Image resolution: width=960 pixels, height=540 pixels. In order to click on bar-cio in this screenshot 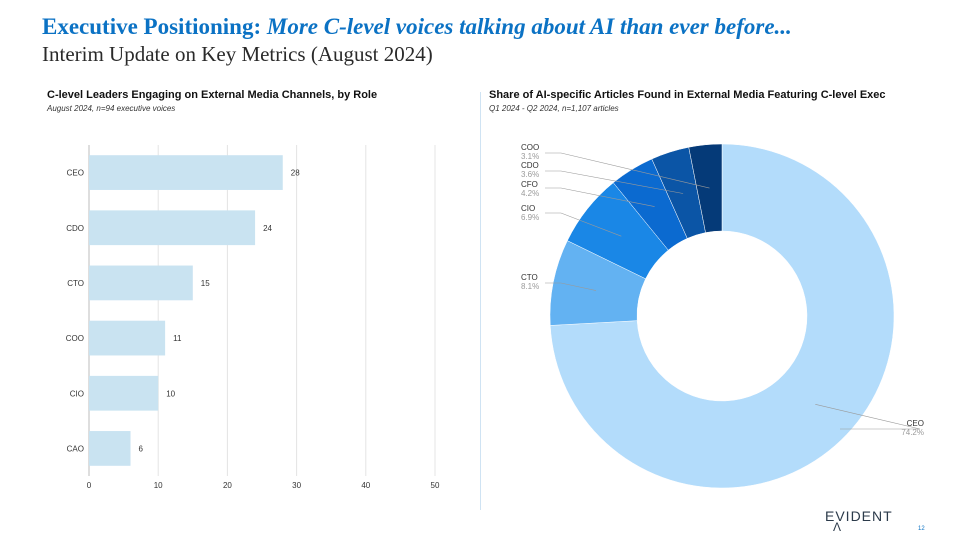, I will do `click(124, 393)`.